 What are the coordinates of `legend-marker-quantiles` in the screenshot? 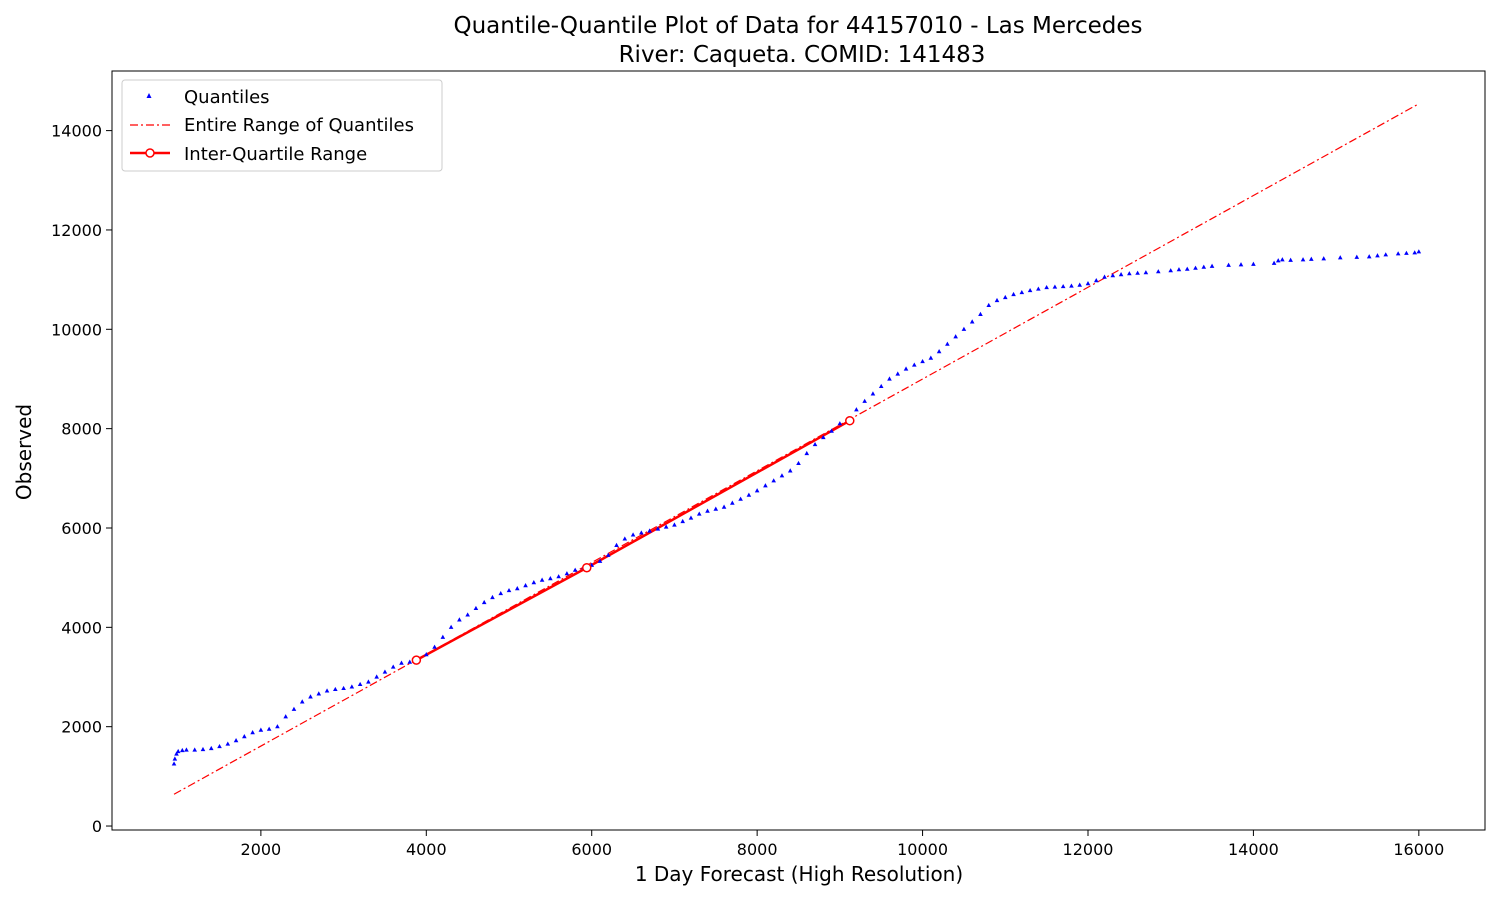 It's located at (149, 95).